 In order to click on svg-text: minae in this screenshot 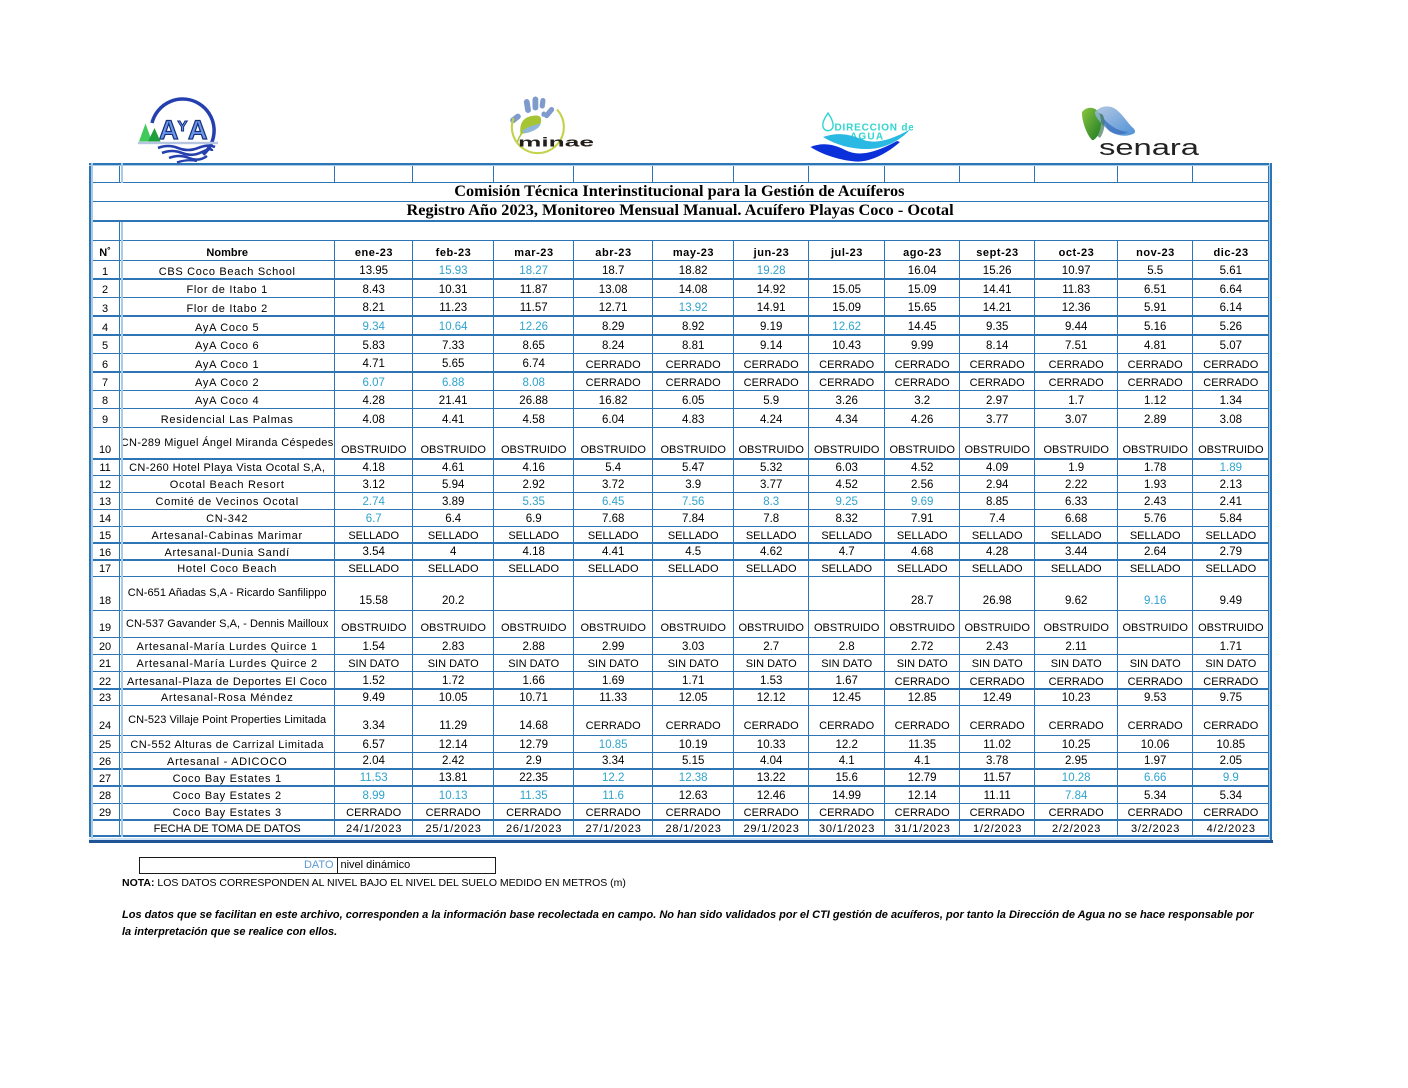, I will do `click(556, 143)`.